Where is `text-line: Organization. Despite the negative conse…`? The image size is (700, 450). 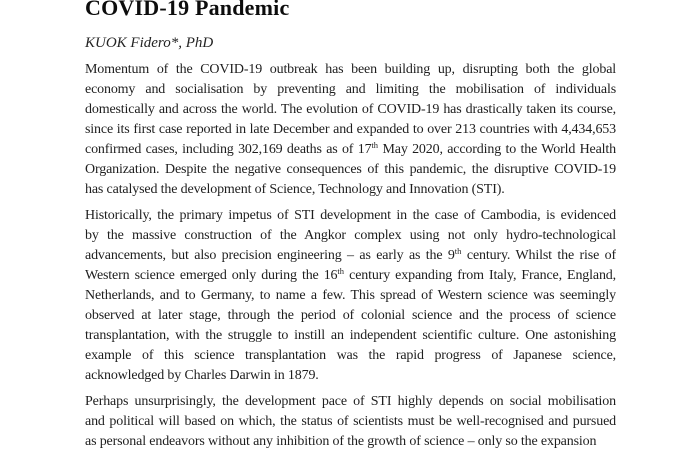
text-line: Organization. Despite the negative conse… is located at coordinates (350, 169).